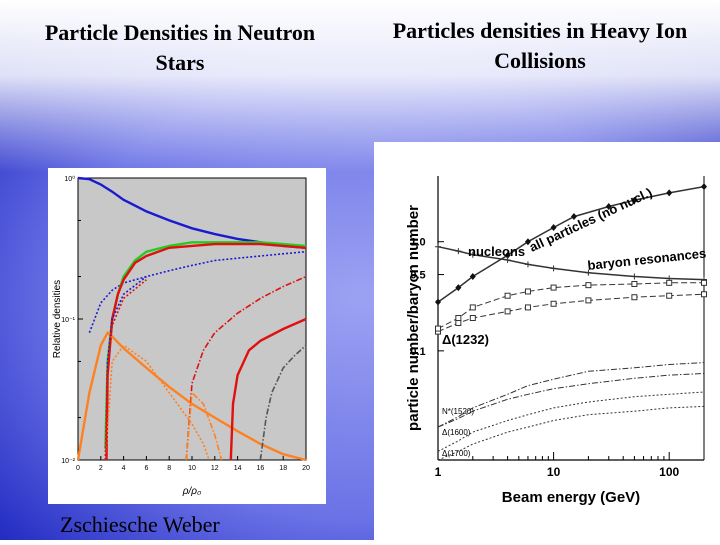  Describe the element at coordinates (261, 468) in the screenshot. I see `x-tick-label: 16` at that location.